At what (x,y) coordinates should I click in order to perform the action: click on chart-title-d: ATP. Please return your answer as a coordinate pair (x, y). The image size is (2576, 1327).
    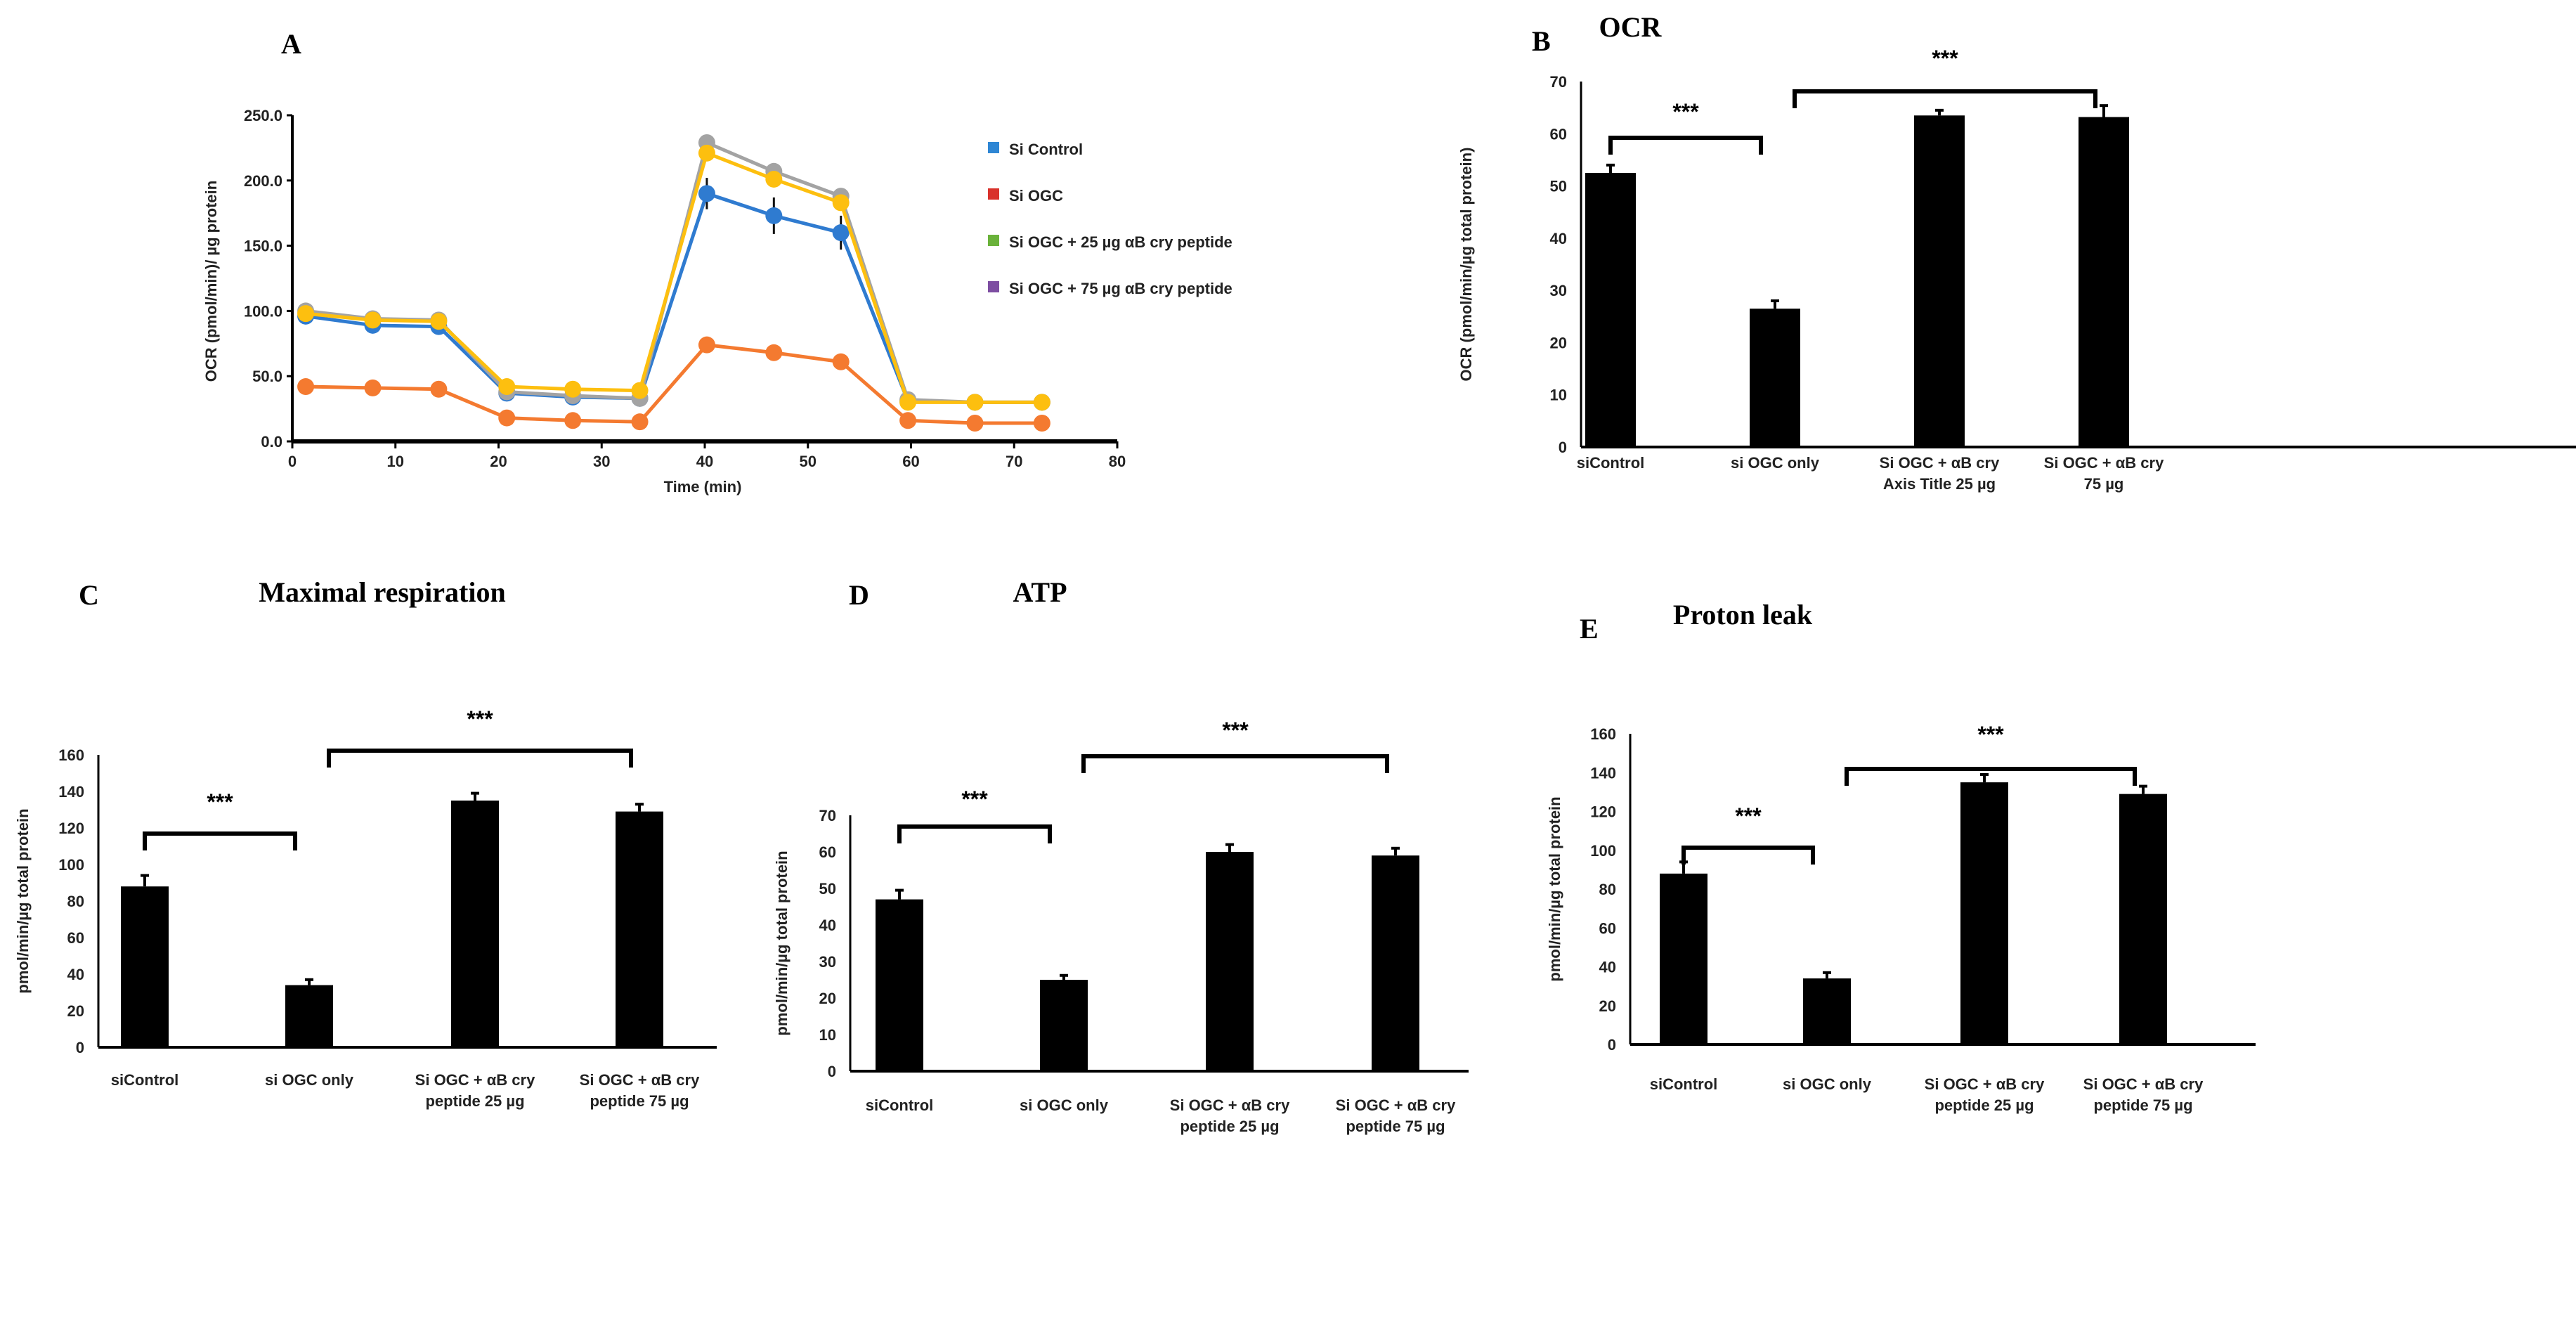
    Looking at the image, I should click on (1040, 592).